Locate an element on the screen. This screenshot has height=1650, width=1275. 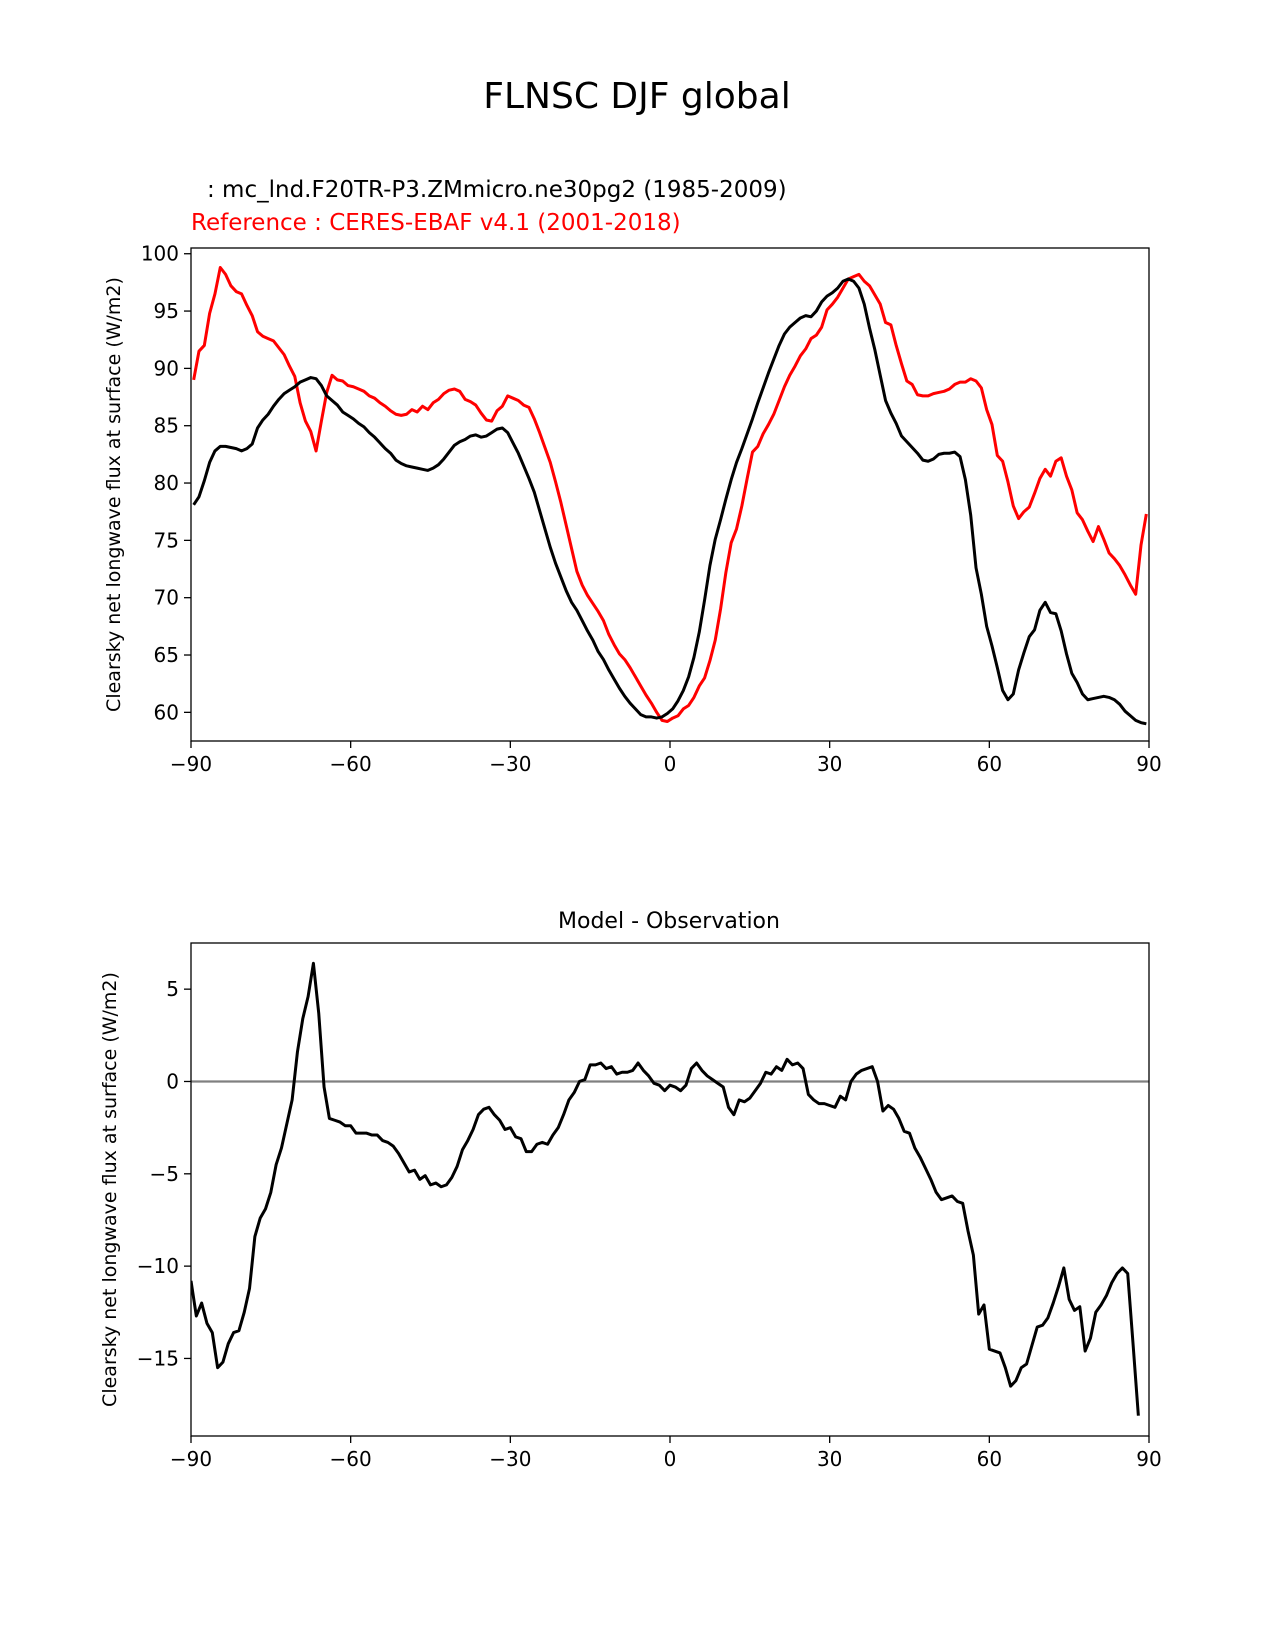
diff-x-tick-label: 0 is located at coordinates (670, 1459).